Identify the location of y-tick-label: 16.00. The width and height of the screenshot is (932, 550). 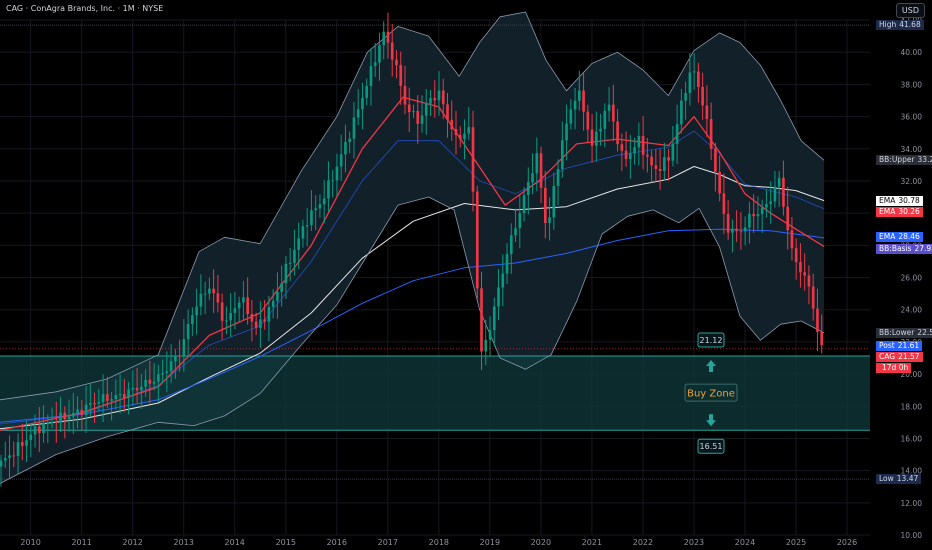
(912, 438).